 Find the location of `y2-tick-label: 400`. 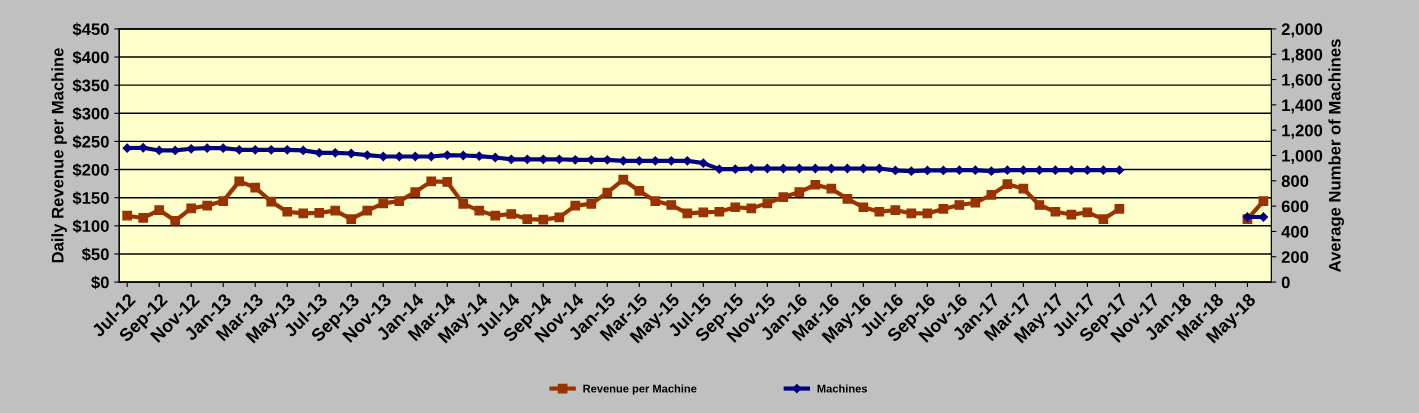

y2-tick-label: 400 is located at coordinates (1295, 231).